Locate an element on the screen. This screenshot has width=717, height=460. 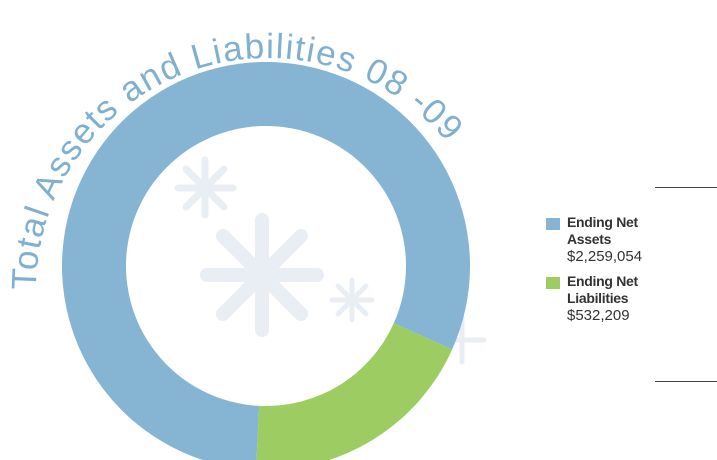
legend-item: Ending Net Liabilities $532,209 is located at coordinates (621, 298).